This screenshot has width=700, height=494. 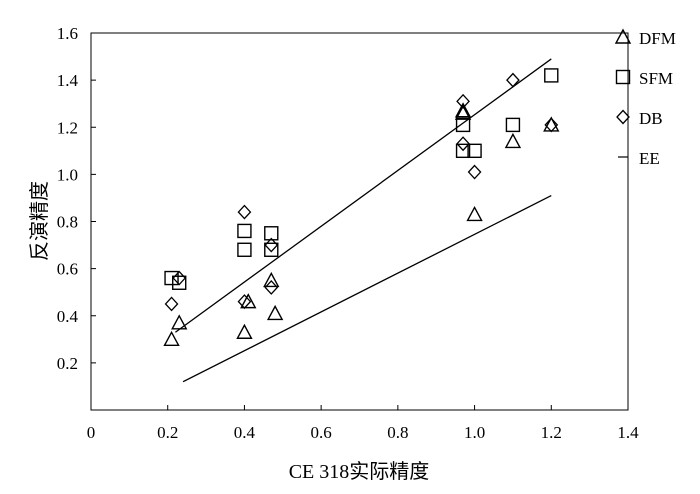 I want to click on legend-label-db: DB, so click(x=651, y=118).